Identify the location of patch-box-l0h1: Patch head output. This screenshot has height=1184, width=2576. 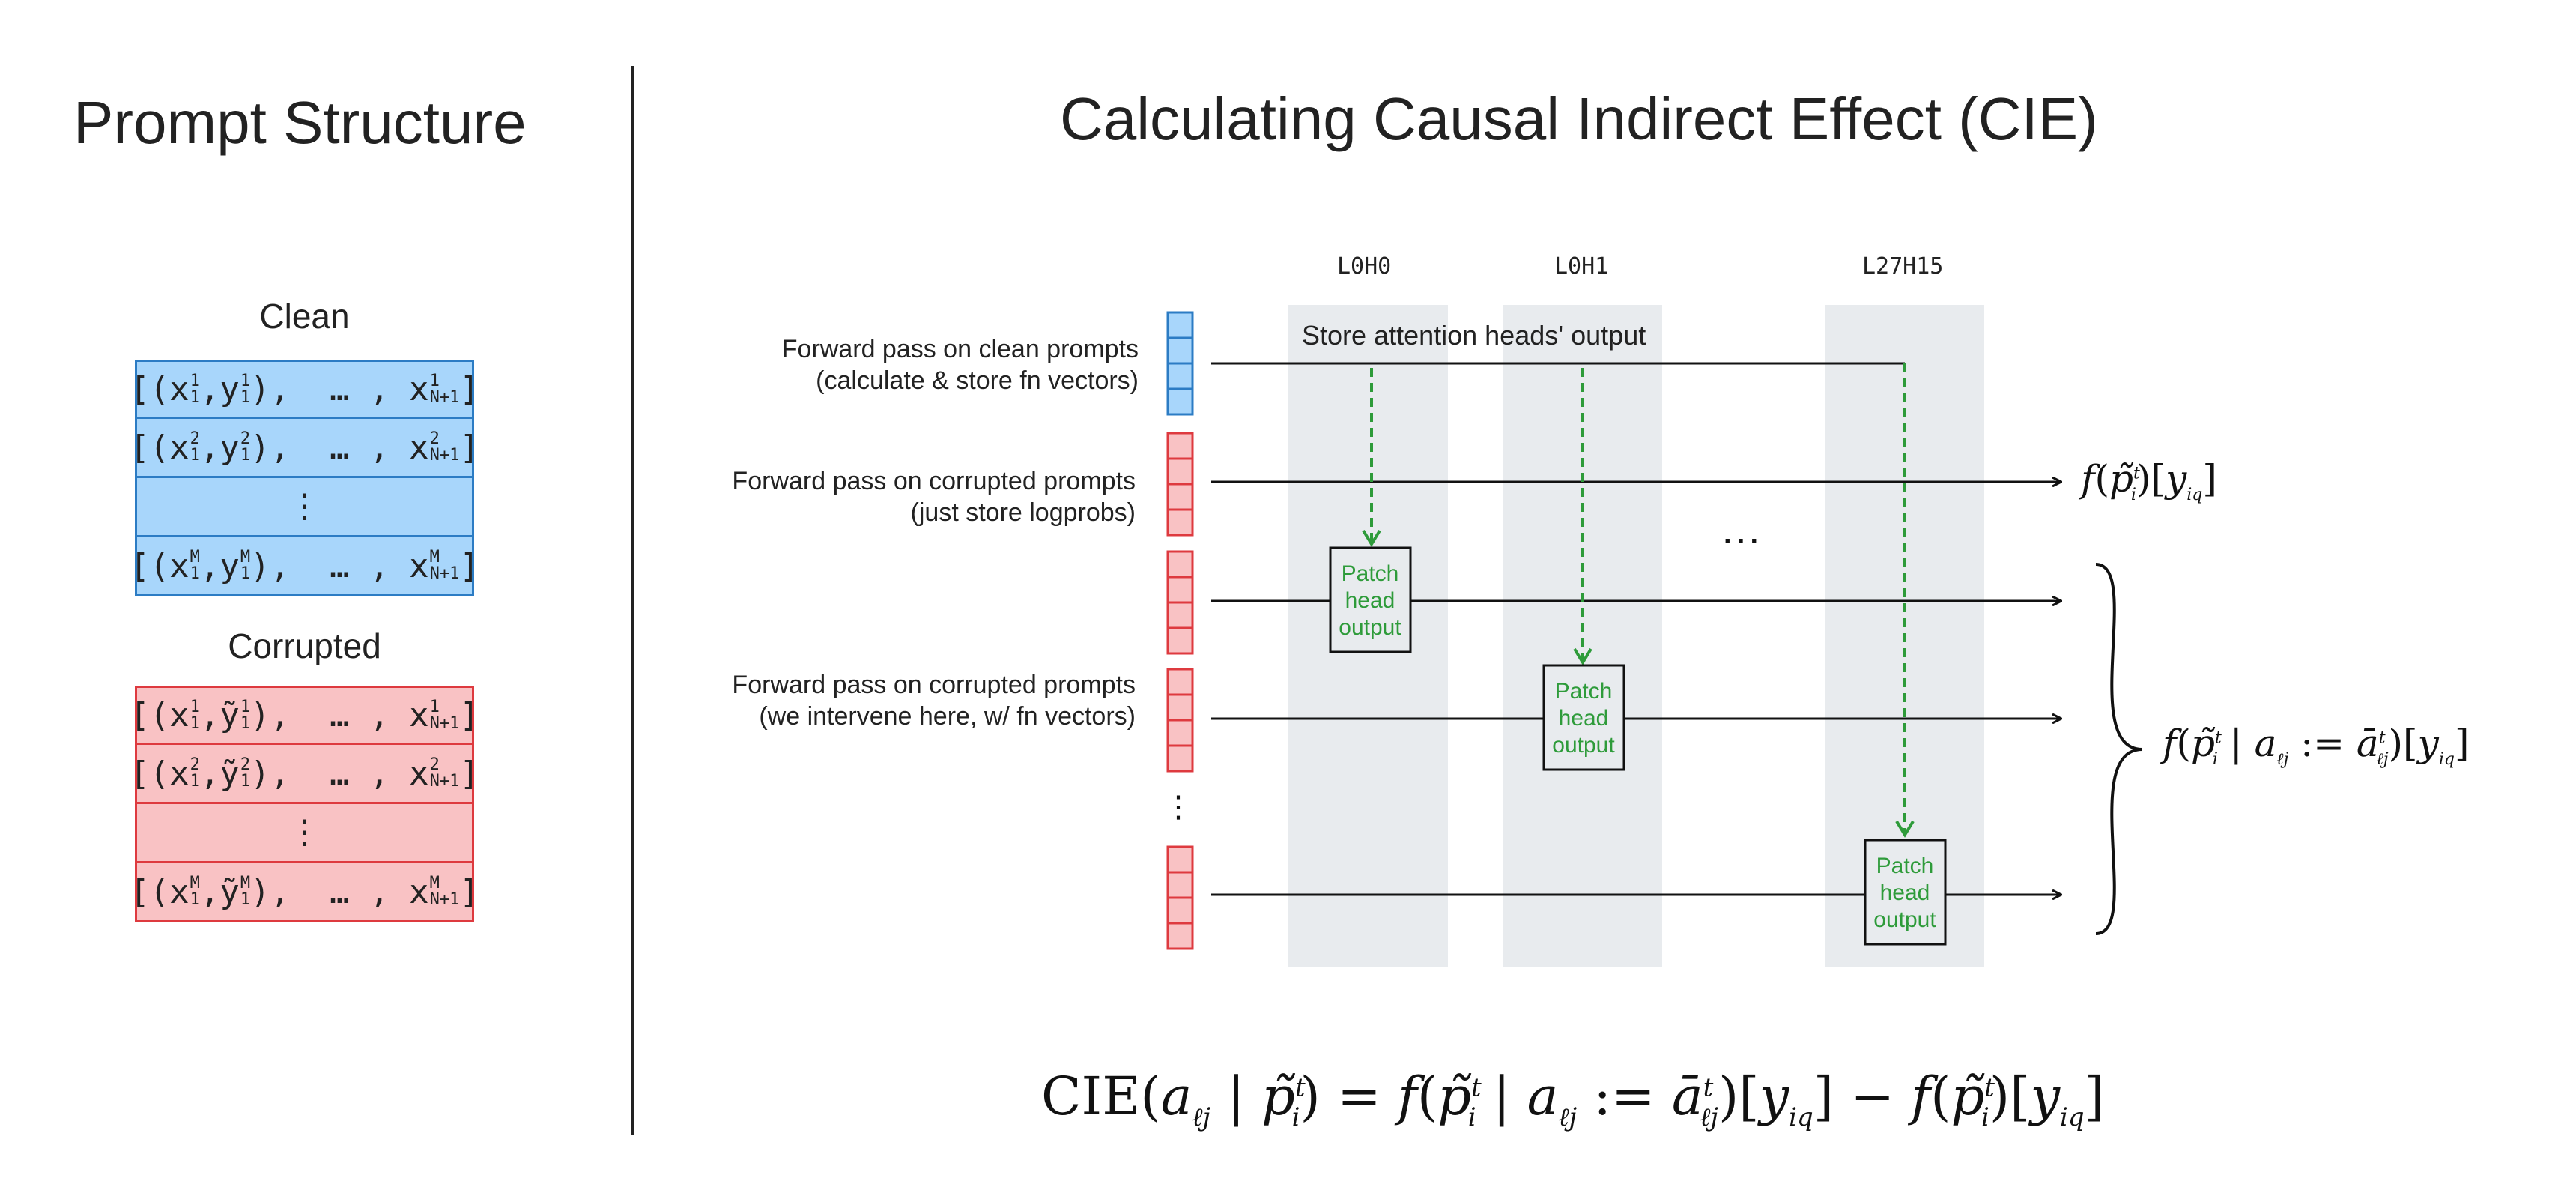
(1584, 717).